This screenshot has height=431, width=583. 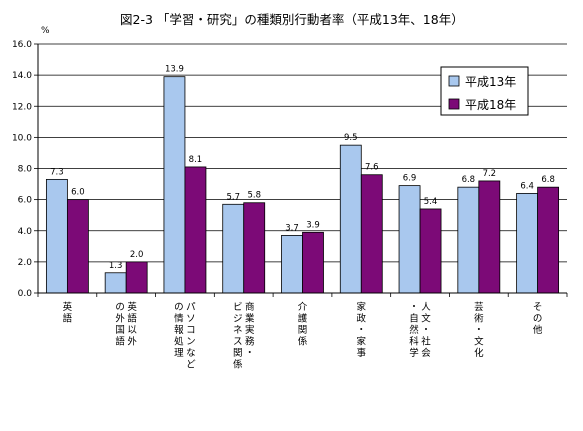 I want to click on y-tick-label: 14.0, so click(x=22, y=76).